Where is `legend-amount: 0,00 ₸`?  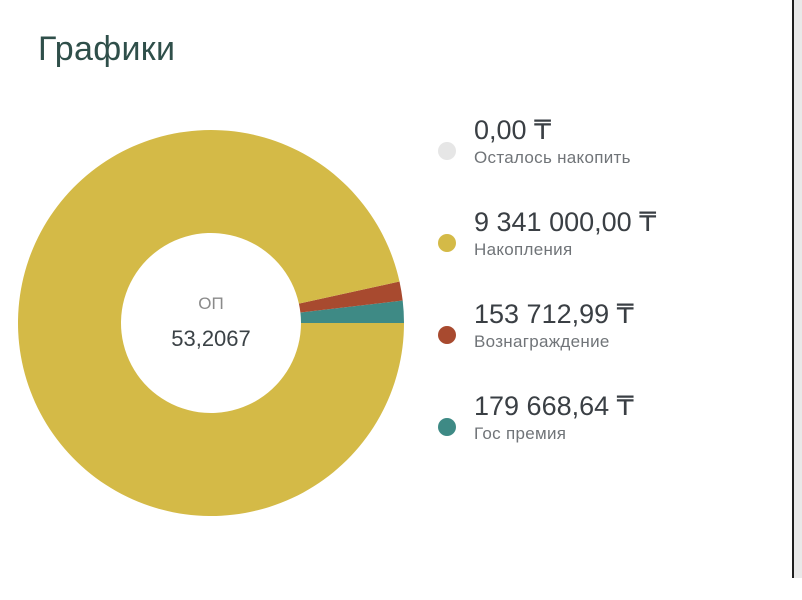
legend-amount: 0,00 ₸ is located at coordinates (513, 130).